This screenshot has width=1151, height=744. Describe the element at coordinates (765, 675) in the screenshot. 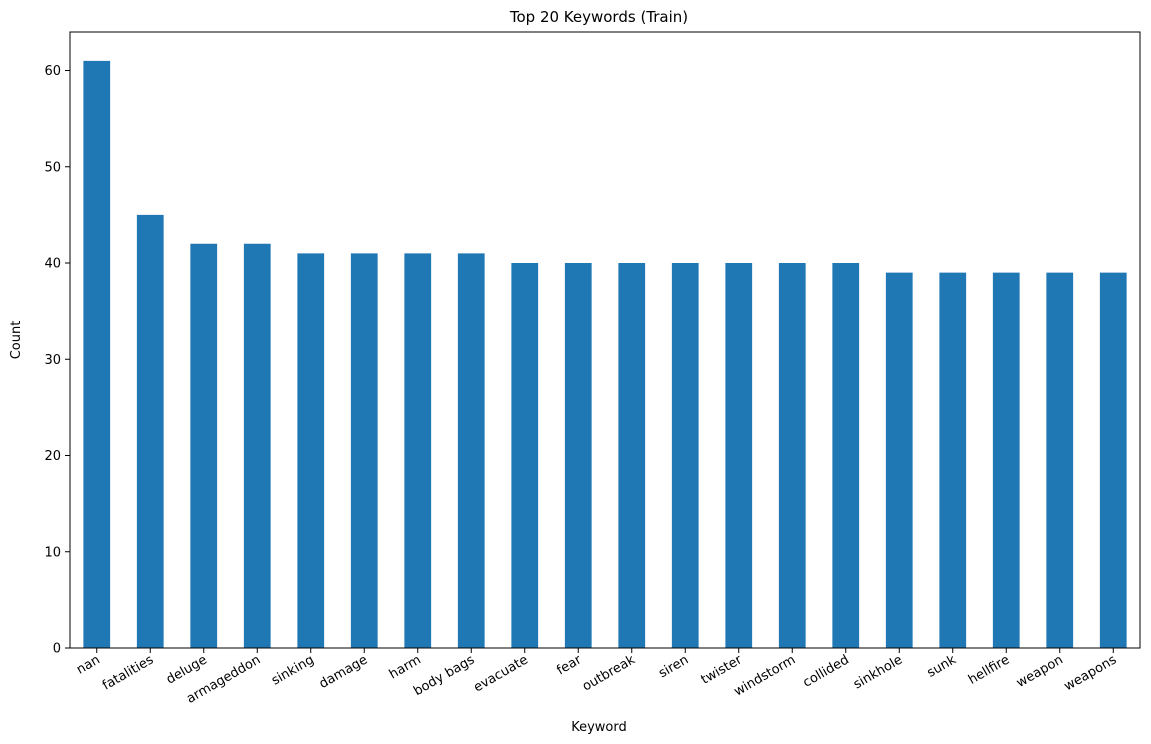

I see `x-tick-label: windstorm` at that location.